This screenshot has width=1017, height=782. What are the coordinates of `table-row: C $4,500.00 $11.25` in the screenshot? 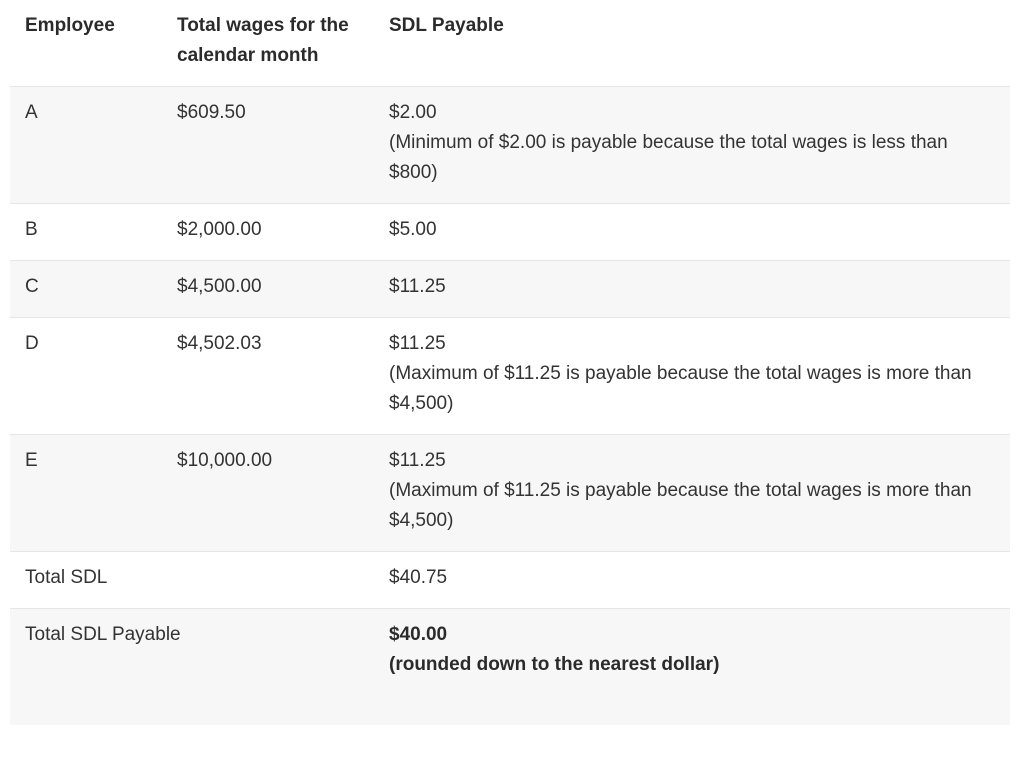 It's located at (510, 289).